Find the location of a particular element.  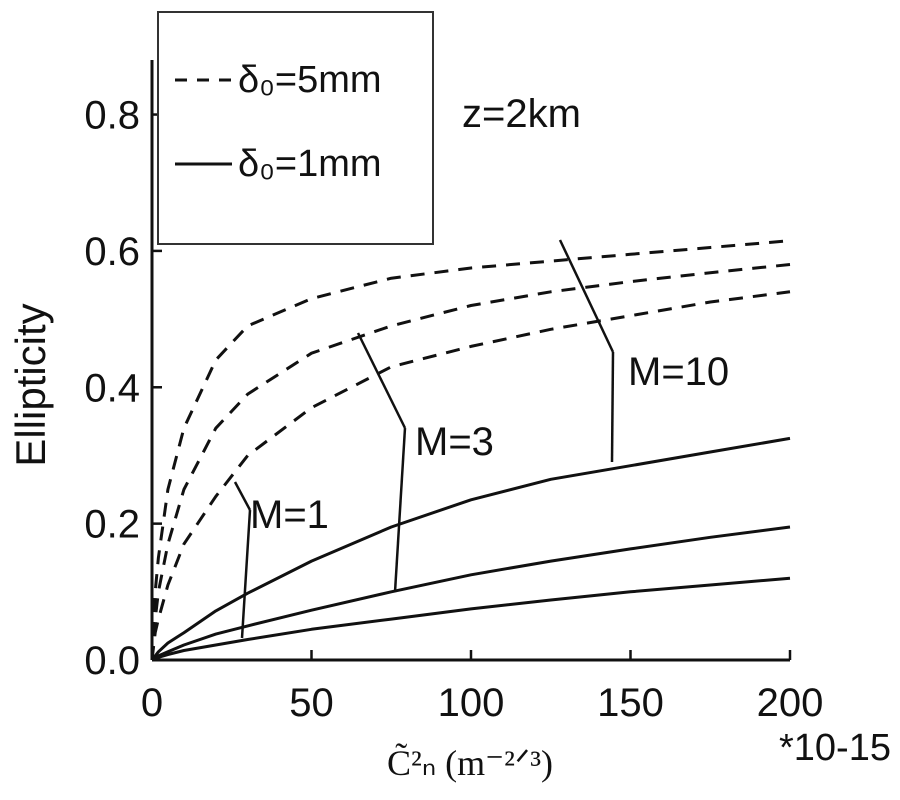

annotation-m10-arrow-down is located at coordinates (612, 407).